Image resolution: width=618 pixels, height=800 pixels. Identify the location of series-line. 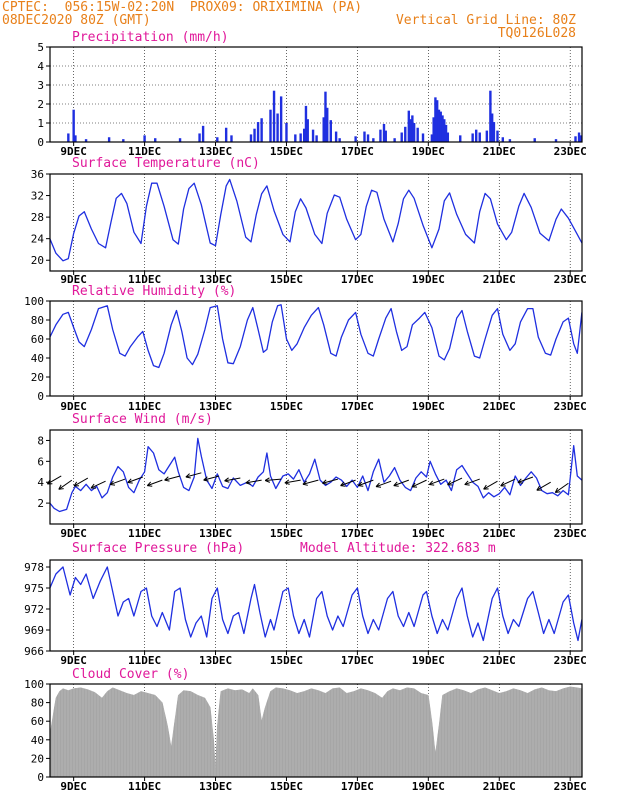
(316, 475).